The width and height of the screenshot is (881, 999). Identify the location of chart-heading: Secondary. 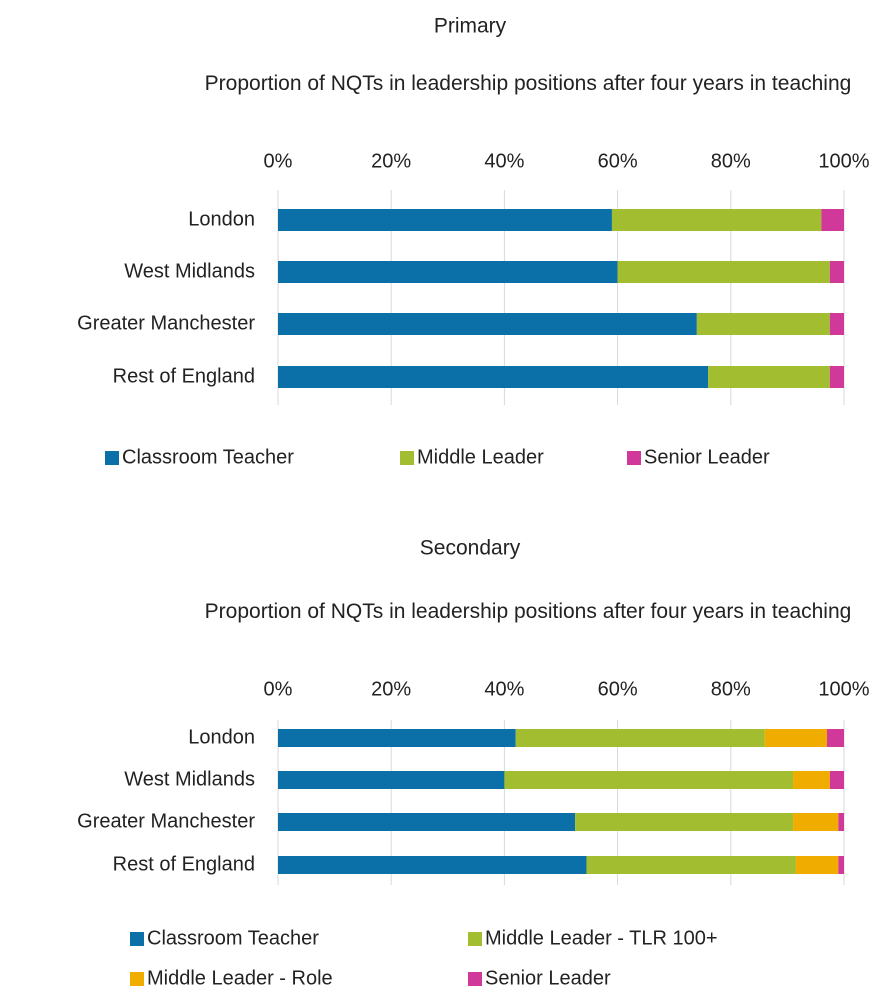
(470, 548).